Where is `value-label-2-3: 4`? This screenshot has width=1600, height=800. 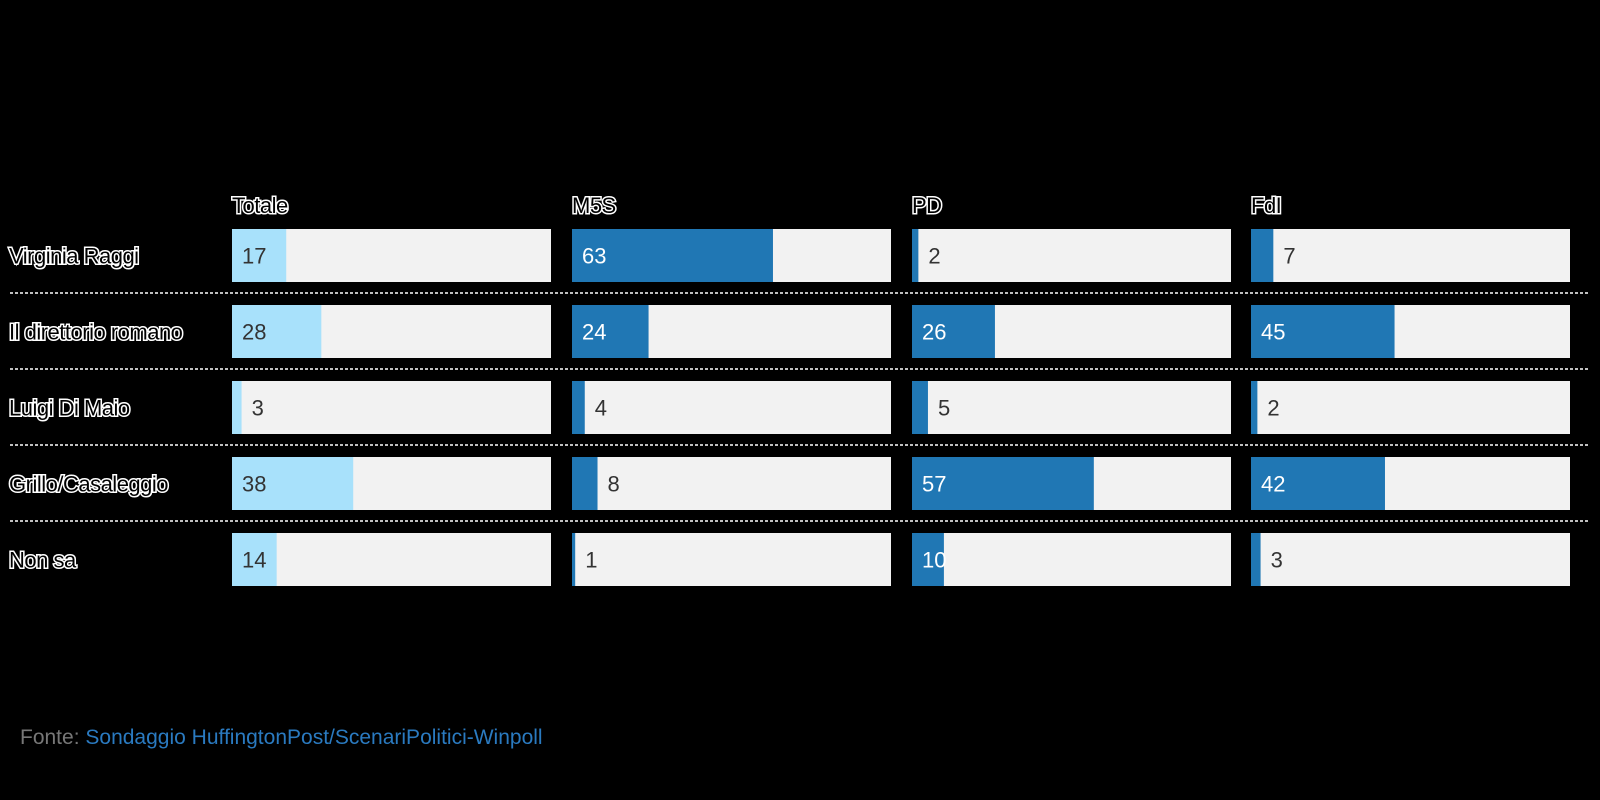
value-label-2-3: 4 is located at coordinates (601, 408).